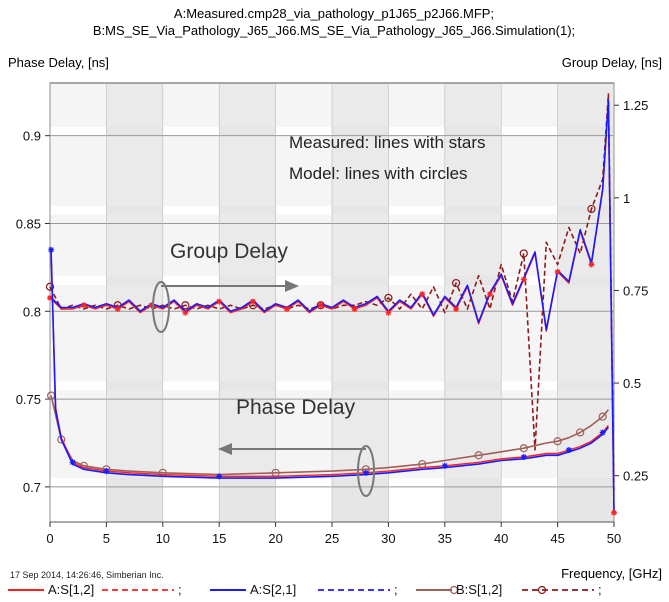 The width and height of the screenshot is (669, 602). Describe the element at coordinates (296, 470) in the screenshot. I see `phase-delay-arrow-icon` at that location.